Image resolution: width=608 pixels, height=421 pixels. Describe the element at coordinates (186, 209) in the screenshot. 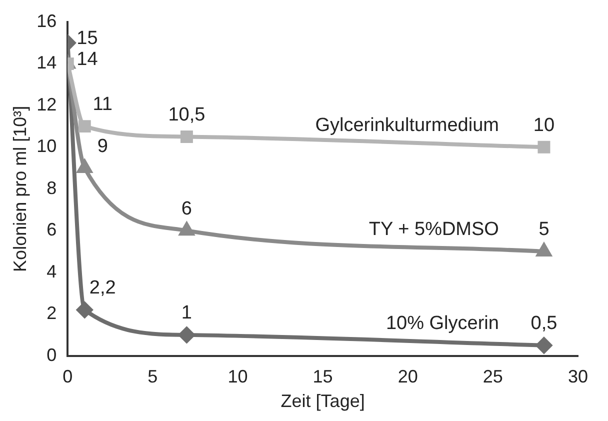

I see `data-label: 6` at that location.